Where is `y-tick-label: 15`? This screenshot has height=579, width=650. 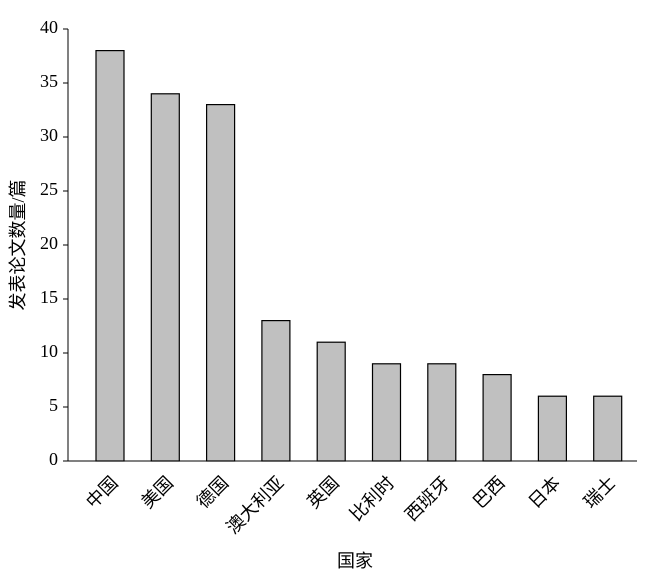 y-tick-label: 15 is located at coordinates (49, 297).